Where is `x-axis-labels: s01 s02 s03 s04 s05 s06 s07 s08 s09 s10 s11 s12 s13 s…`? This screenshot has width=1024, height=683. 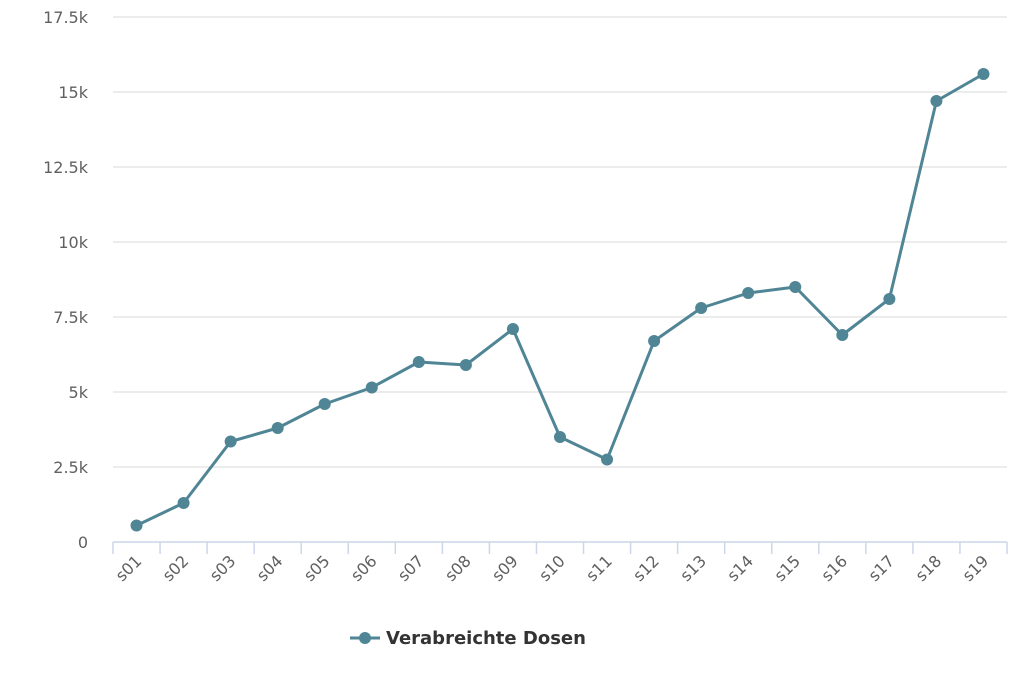 x-axis-labels: s01 s02 s03 s04 s05 s06 s07 s08 s09 s10 s11 s12 s13 s… is located at coordinates (552, 568).